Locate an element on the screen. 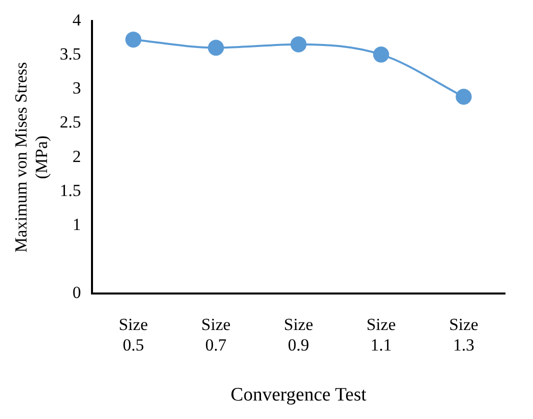  x-tick-label: Size 1.3 is located at coordinates (463, 334).